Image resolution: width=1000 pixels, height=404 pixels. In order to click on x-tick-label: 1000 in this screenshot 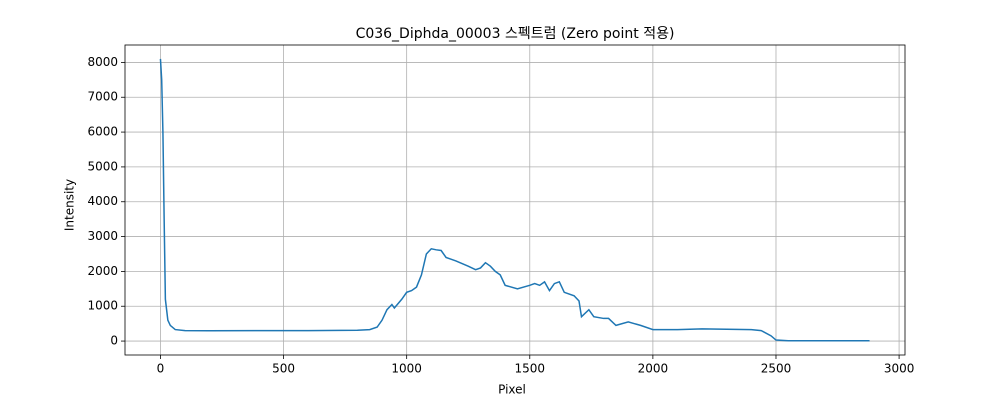, I will do `click(406, 369)`.